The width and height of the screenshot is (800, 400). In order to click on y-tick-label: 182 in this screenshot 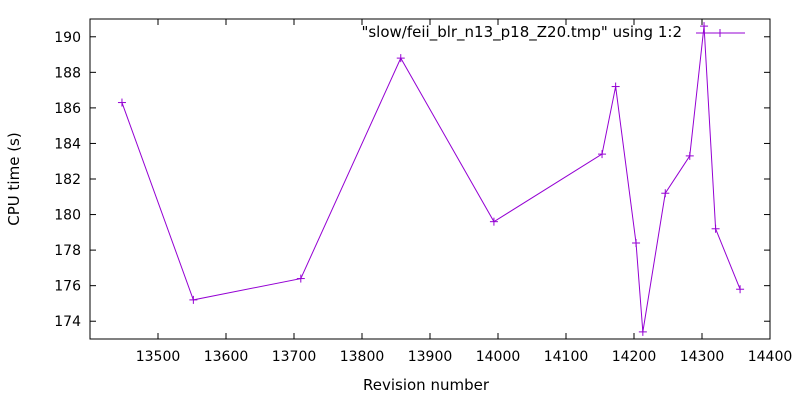, I will do `click(67, 180)`.